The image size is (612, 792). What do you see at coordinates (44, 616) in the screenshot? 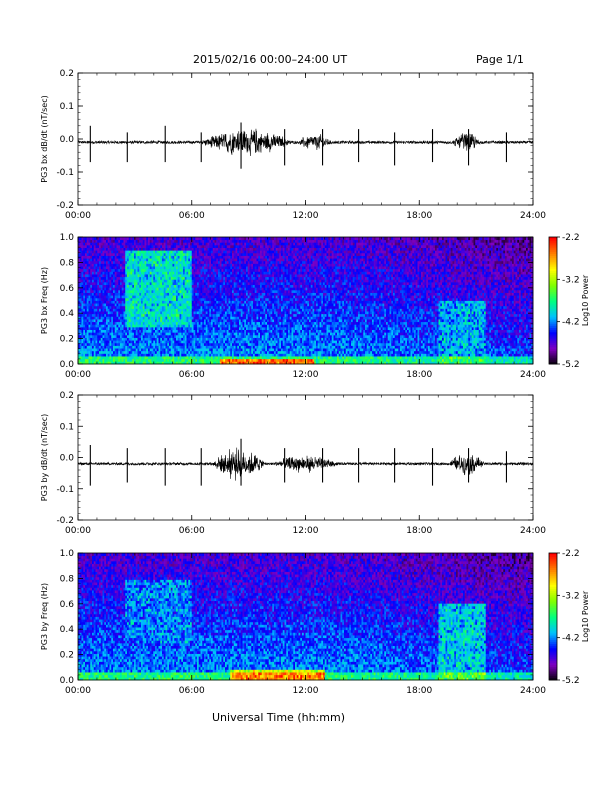
I see `y-axis-label: PG3 by Freq (Hz)` at bounding box center [44, 616].